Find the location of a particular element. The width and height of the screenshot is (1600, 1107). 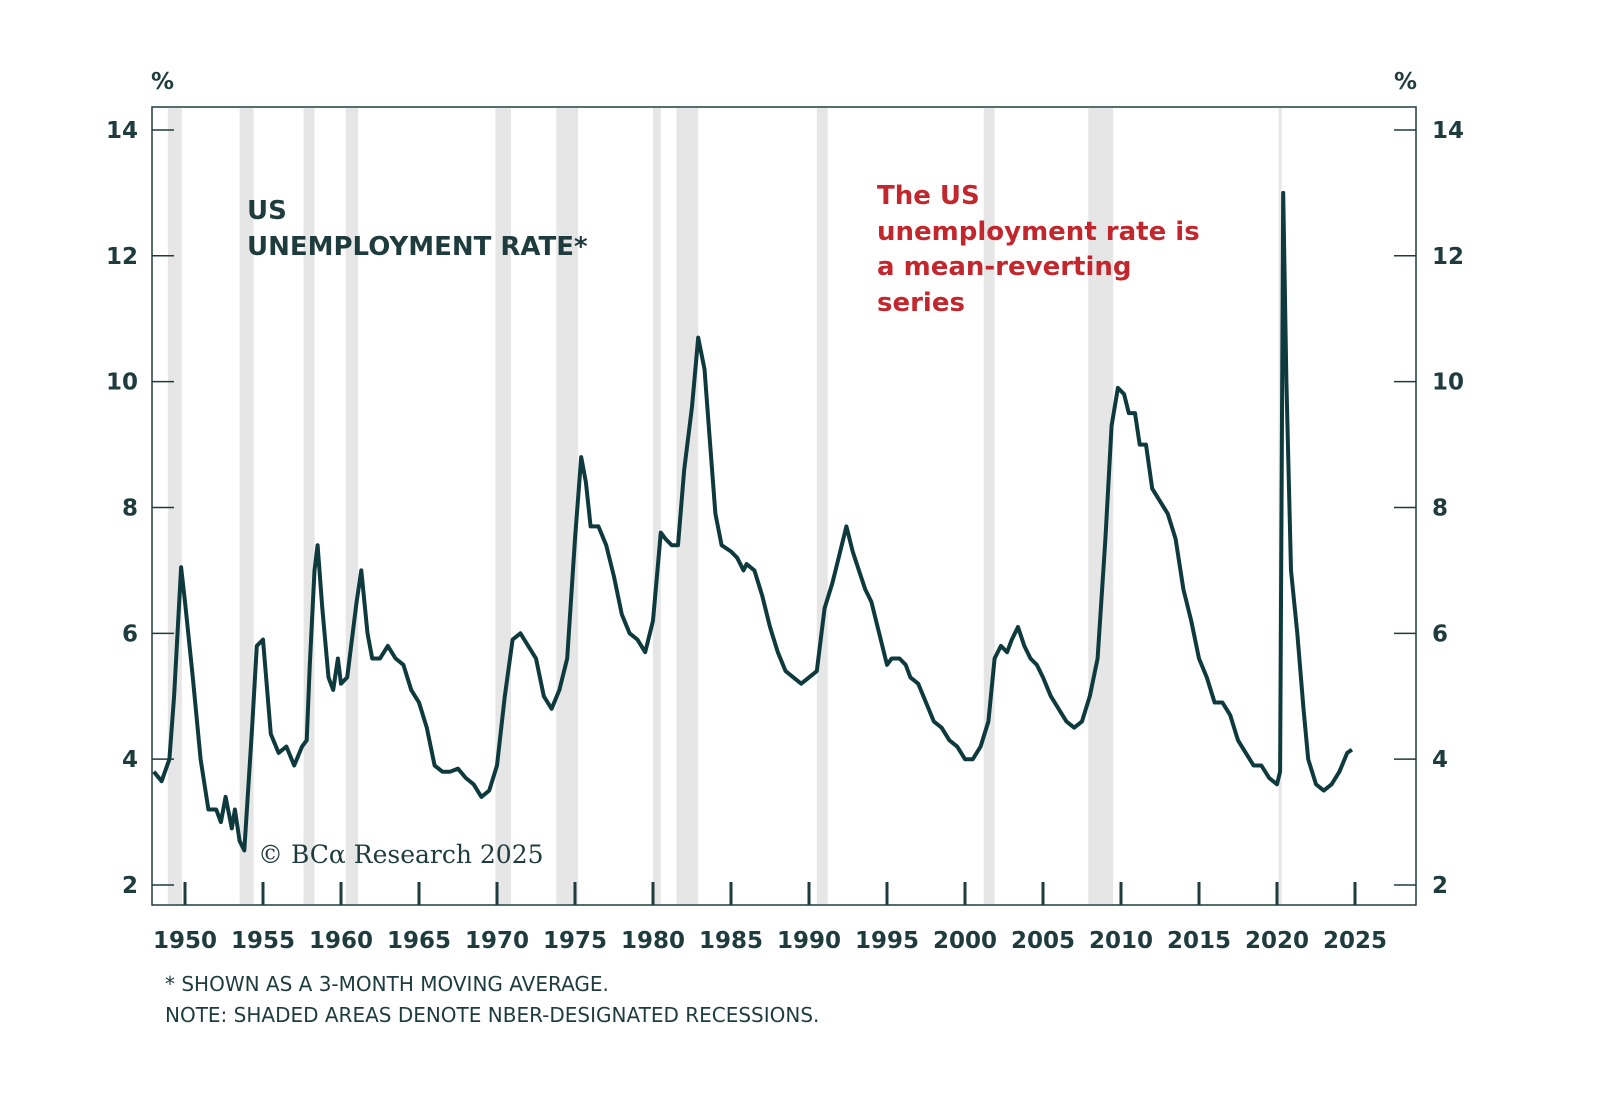

y-tick-label-right: 12 is located at coordinates (1448, 257).